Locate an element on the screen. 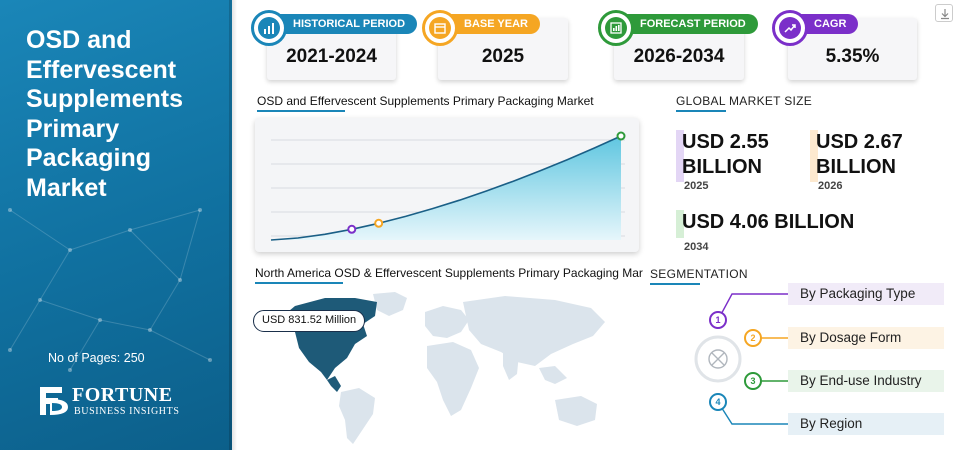 This screenshot has height=450, width=964. segment-by-region: By Region is located at coordinates (866, 424).